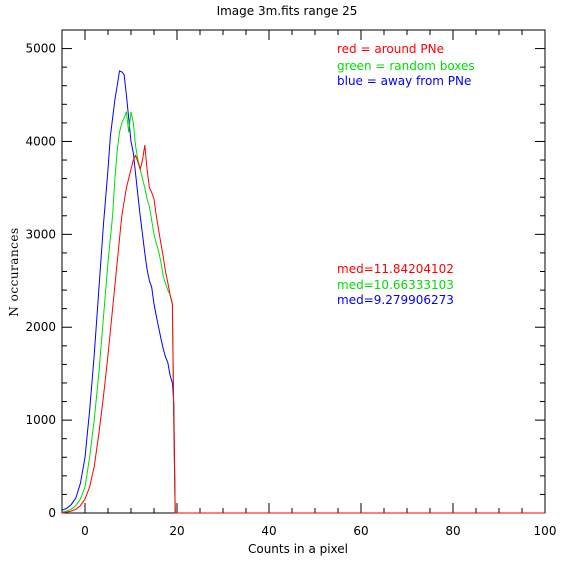 This screenshot has height=574, width=574. What do you see at coordinates (360, 531) in the screenshot?
I see `x-tick-label: 60` at bounding box center [360, 531].